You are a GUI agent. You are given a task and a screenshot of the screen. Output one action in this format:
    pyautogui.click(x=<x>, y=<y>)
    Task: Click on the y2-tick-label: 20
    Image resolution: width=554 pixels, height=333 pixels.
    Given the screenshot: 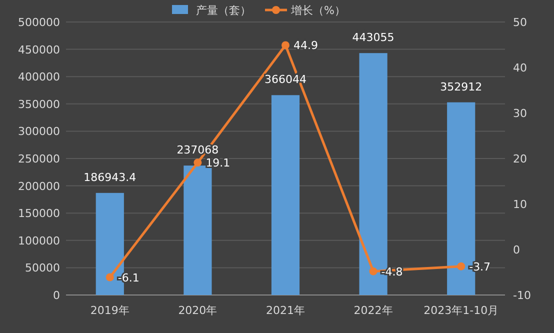 What is the action you would take?
    pyautogui.click(x=520, y=159)
    